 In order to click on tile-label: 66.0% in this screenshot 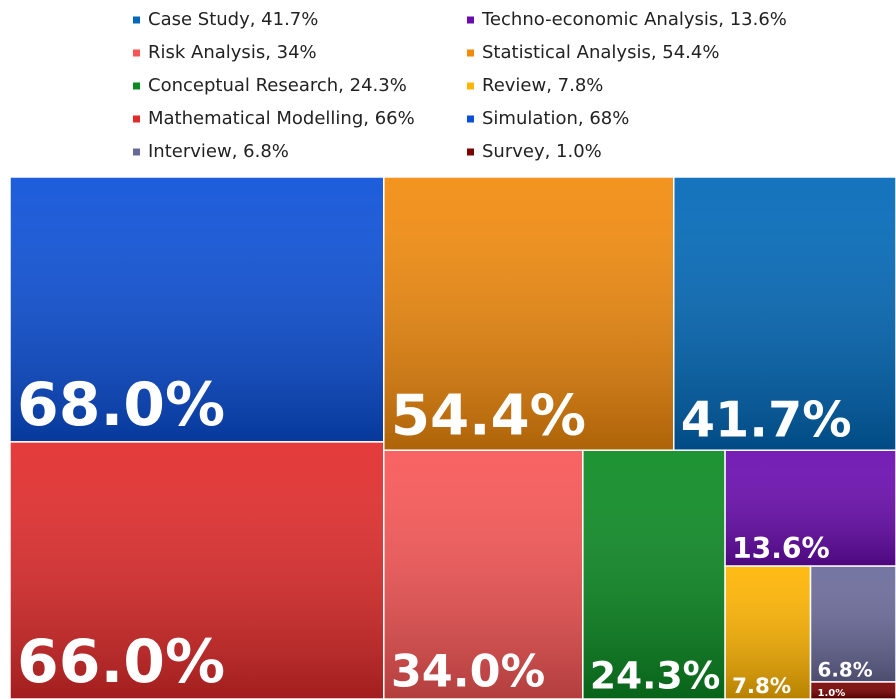, I will do `click(121, 662)`.